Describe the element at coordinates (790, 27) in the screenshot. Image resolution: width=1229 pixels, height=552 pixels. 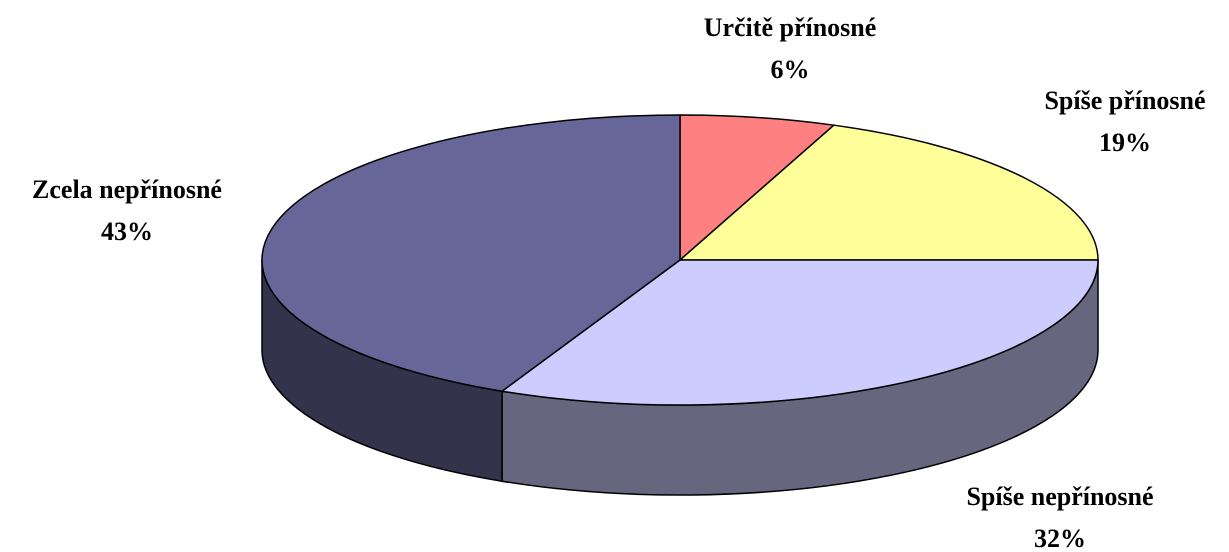
I see `slice-label: Určitě přínosné` at that location.